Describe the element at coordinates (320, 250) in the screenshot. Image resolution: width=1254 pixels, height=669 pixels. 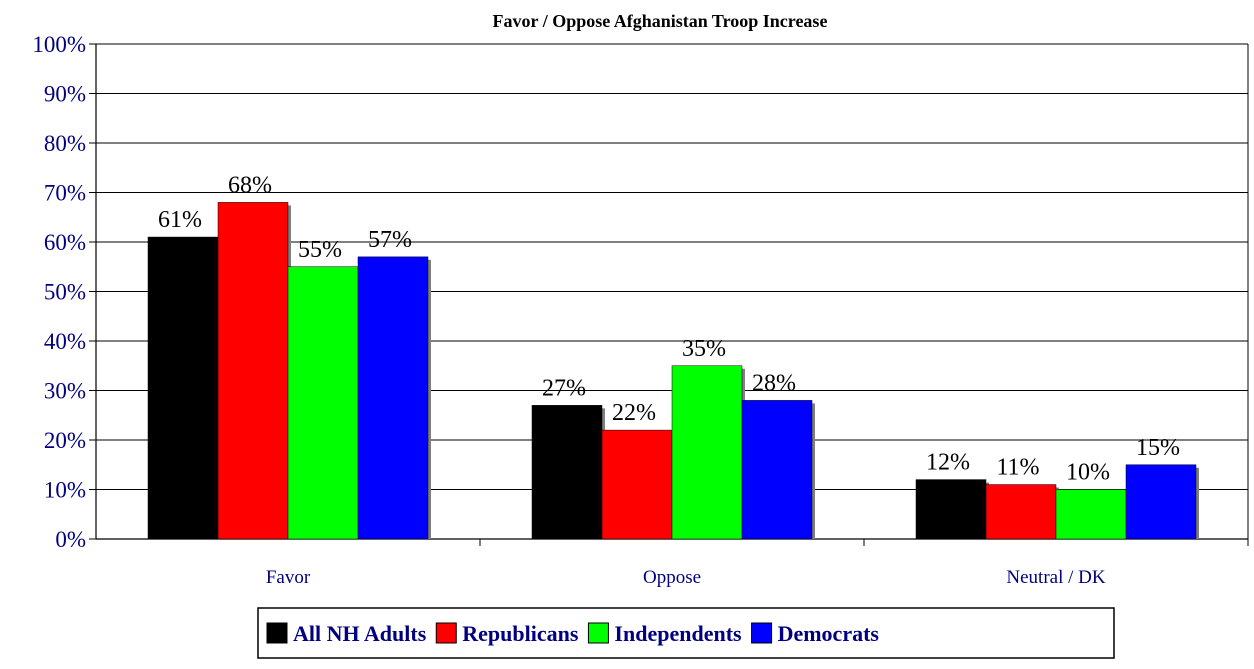
I see `data-label: 55%` at that location.